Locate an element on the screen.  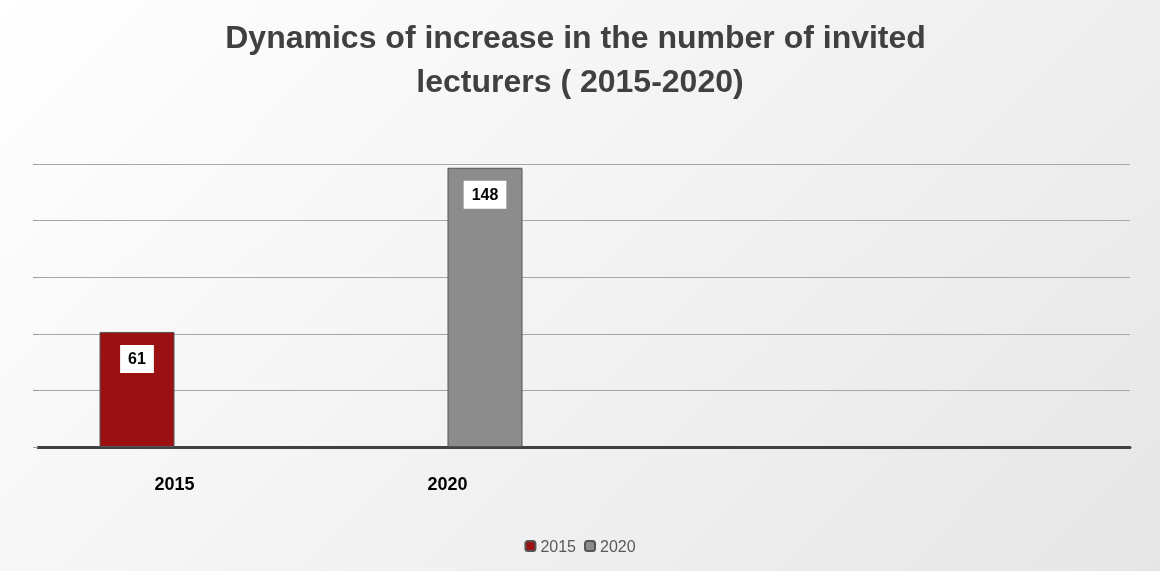
legend-label: 2015 is located at coordinates (558, 546).